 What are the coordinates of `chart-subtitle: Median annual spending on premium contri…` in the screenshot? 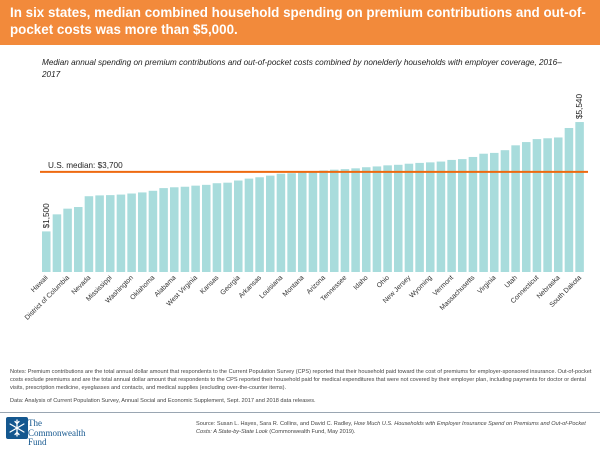 It's located at (302, 68).